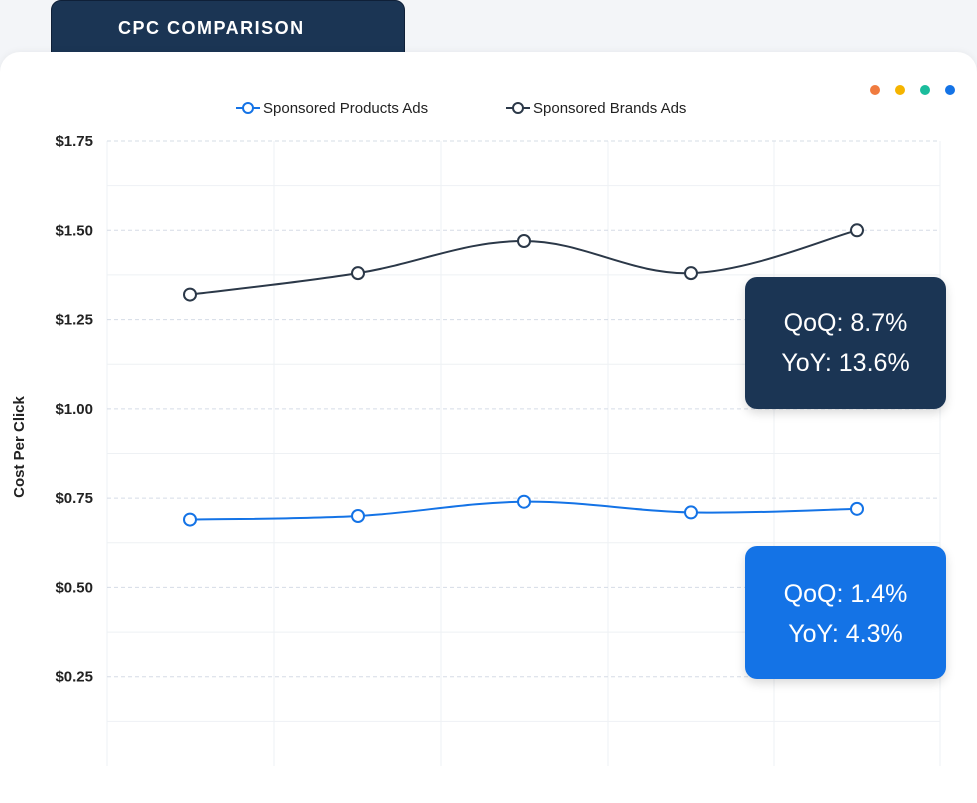  I want to click on chart-title-tab: CPC COMPARISON, so click(228, 28).